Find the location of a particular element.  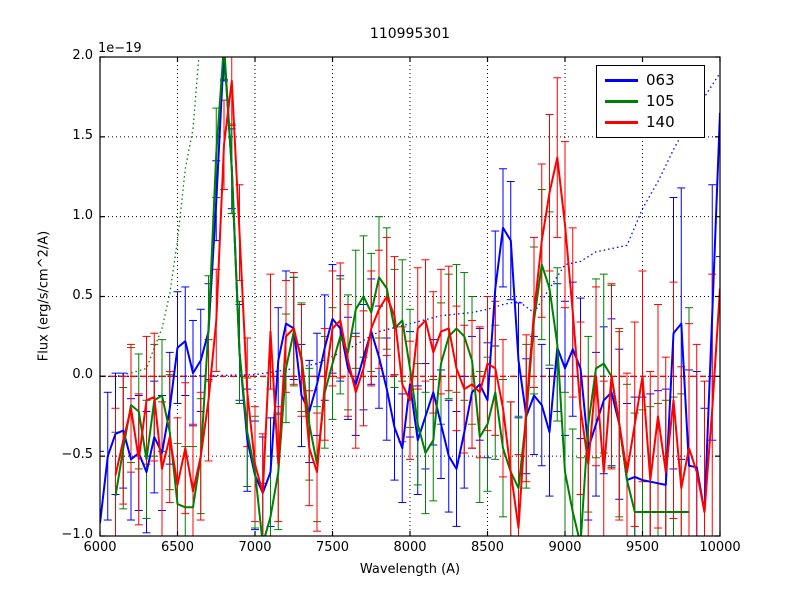

y-tick-label: −0.5 is located at coordinates (77, 455).